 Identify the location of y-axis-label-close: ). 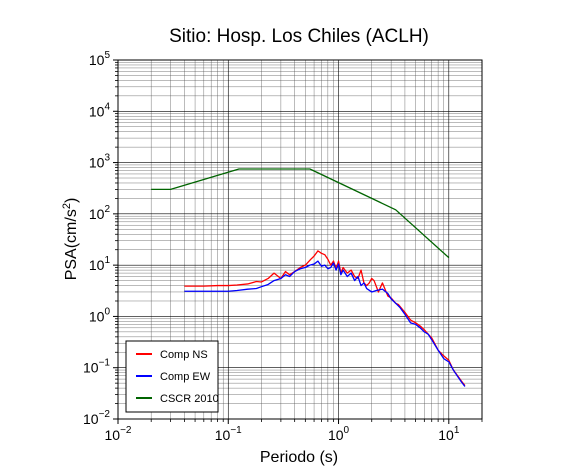
(71, 200).